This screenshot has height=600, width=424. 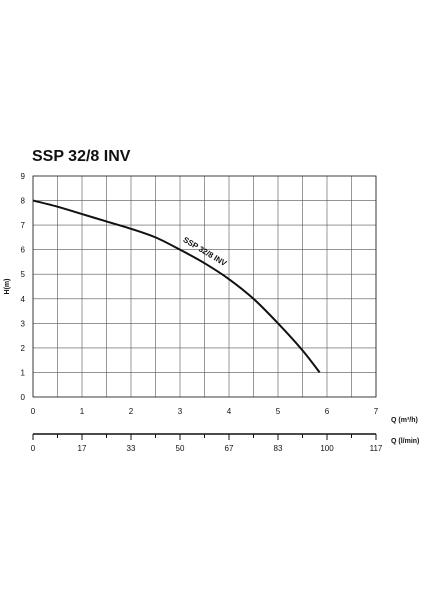 What do you see at coordinates (278, 448) in the screenshot?
I see `secondary-x-tick-label: 83` at bounding box center [278, 448].